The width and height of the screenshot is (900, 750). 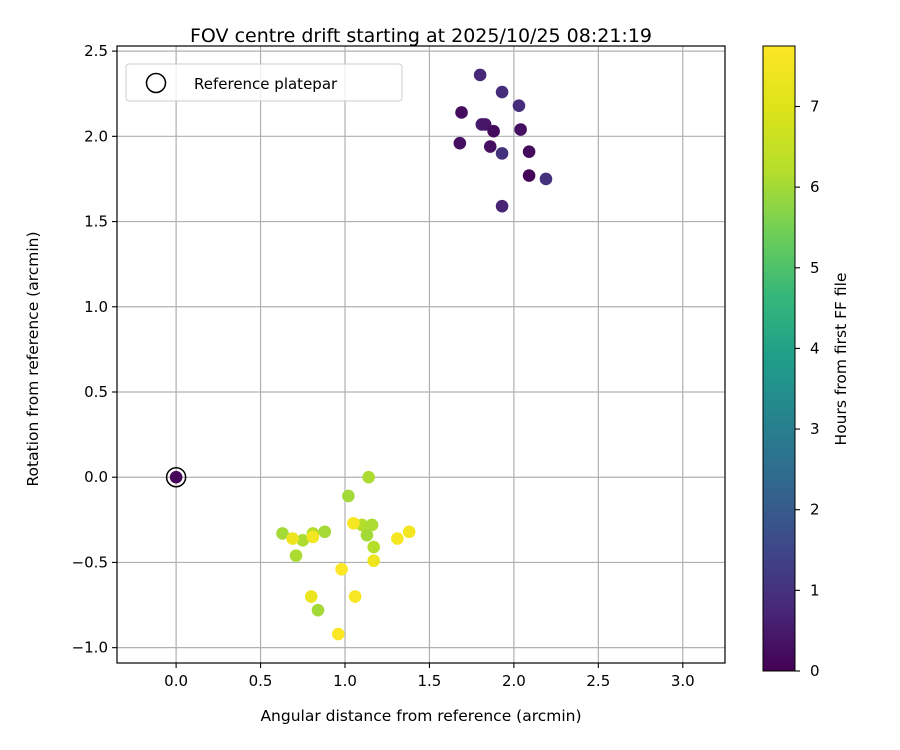 I want to click on legend-marker-reference, so click(x=156, y=83).